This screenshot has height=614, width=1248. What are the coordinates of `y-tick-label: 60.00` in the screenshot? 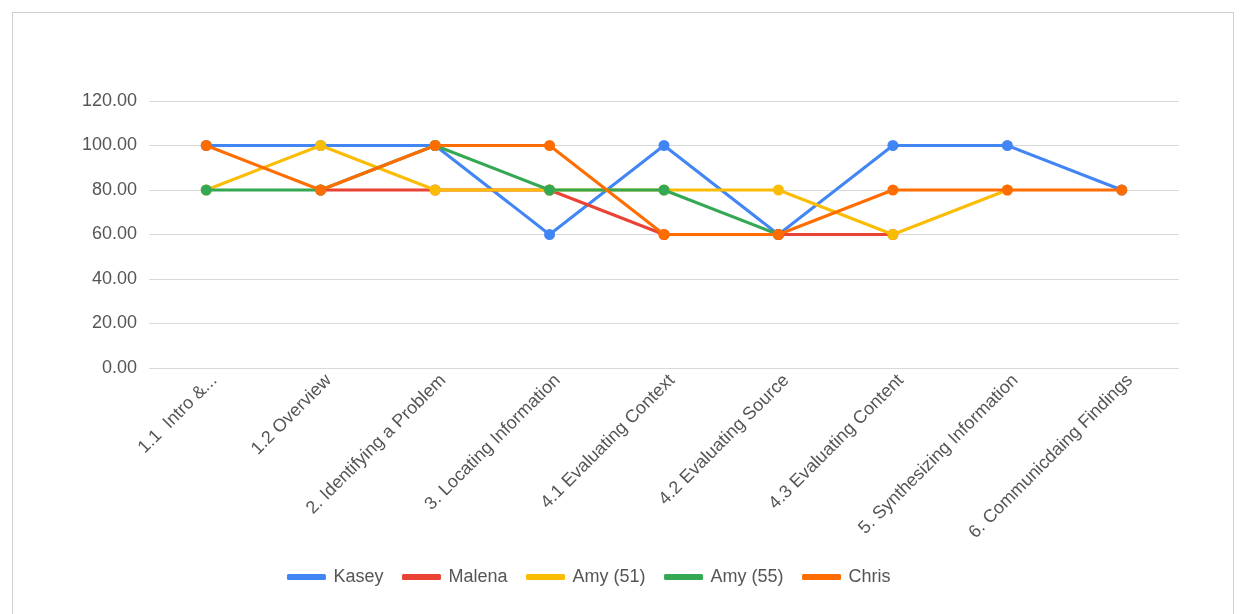 It's located at (114, 233).